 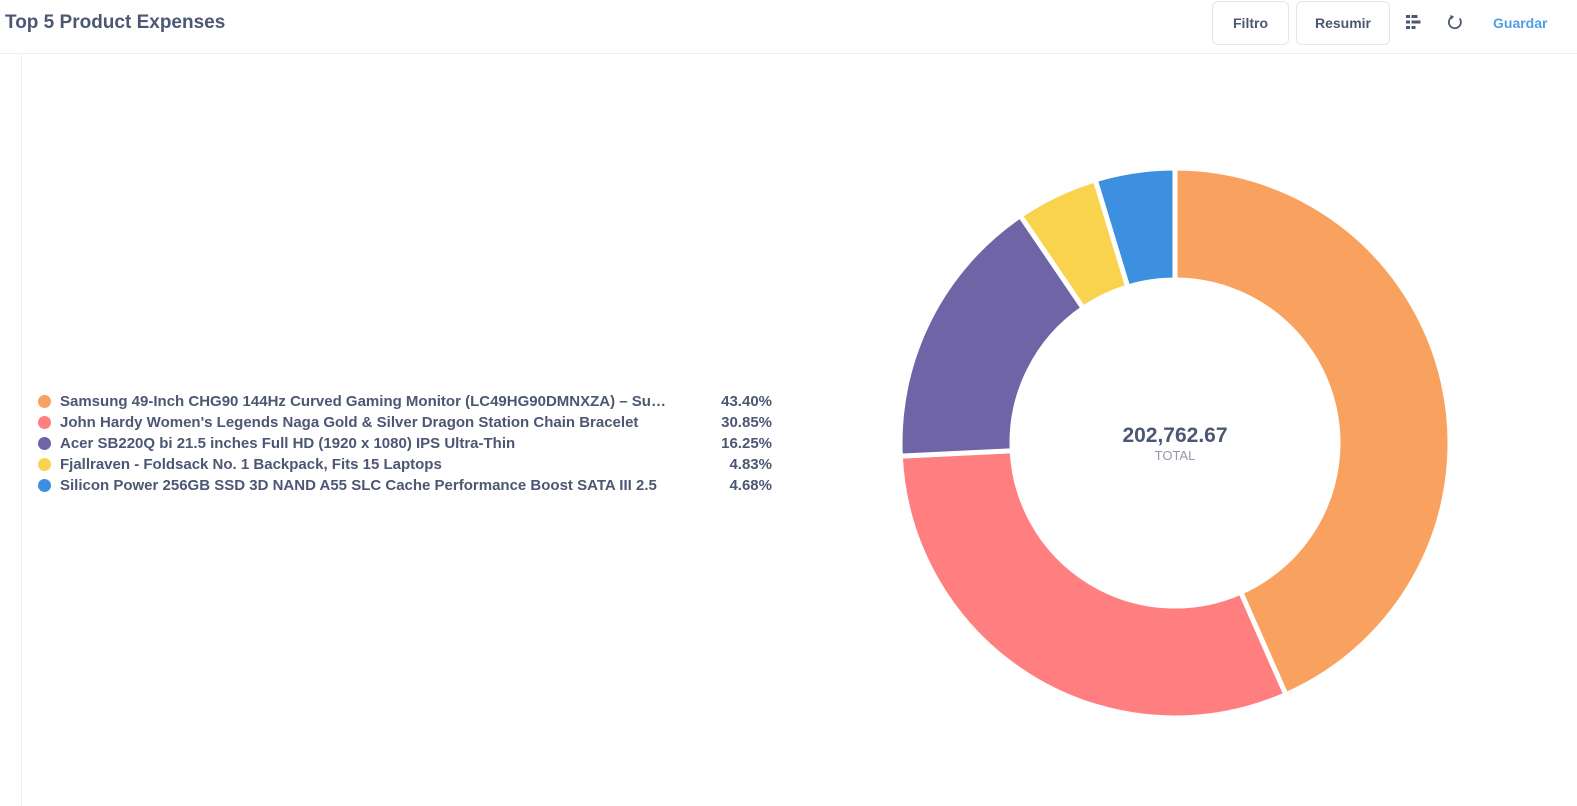 What do you see at coordinates (21, 430) in the screenshot?
I see `sidebar-divider` at bounding box center [21, 430].